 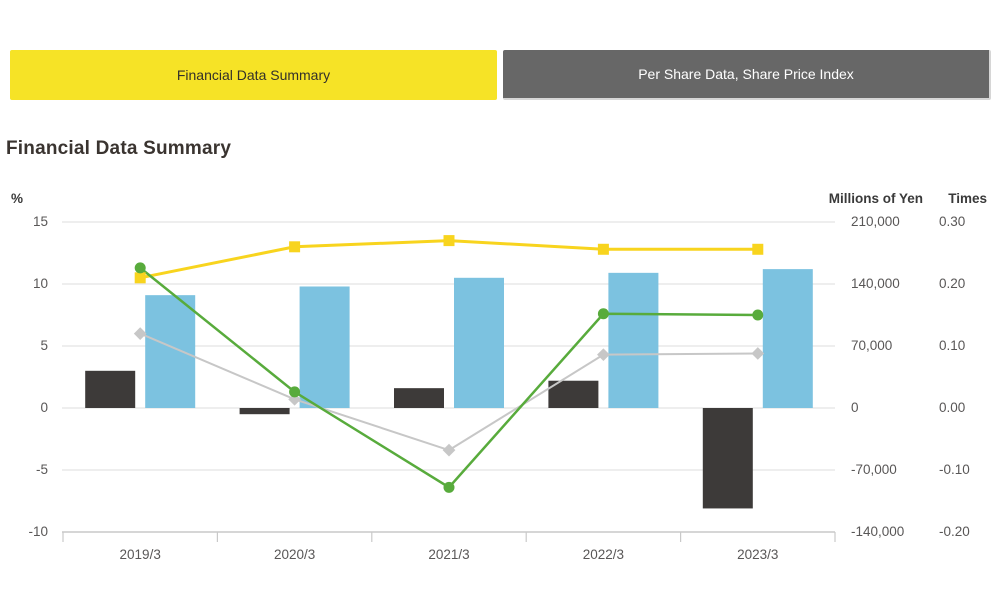 I want to click on times-axis-tick-label: 0.00, so click(x=952, y=407).